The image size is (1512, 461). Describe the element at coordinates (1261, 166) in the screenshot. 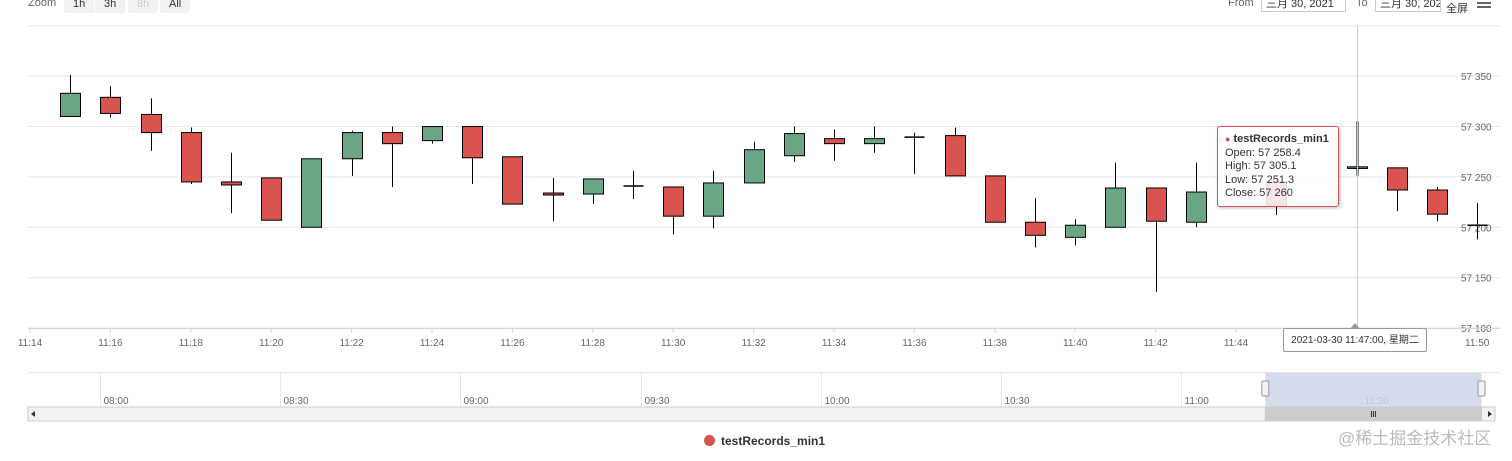

I see `tooltip-high: High: 57 305.1` at that location.